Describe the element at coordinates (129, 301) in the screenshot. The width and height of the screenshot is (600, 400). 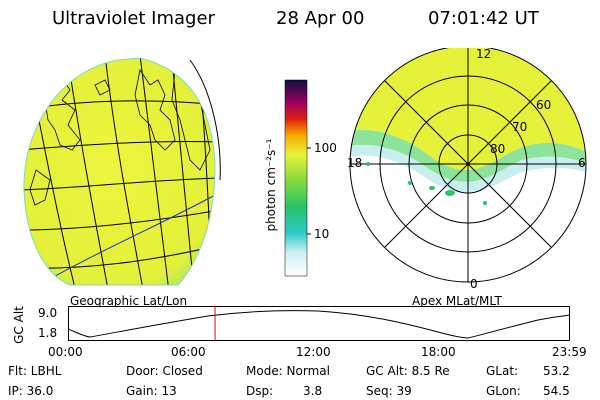
I see `left-panel-caption: Geographic Lat/Lon` at that location.